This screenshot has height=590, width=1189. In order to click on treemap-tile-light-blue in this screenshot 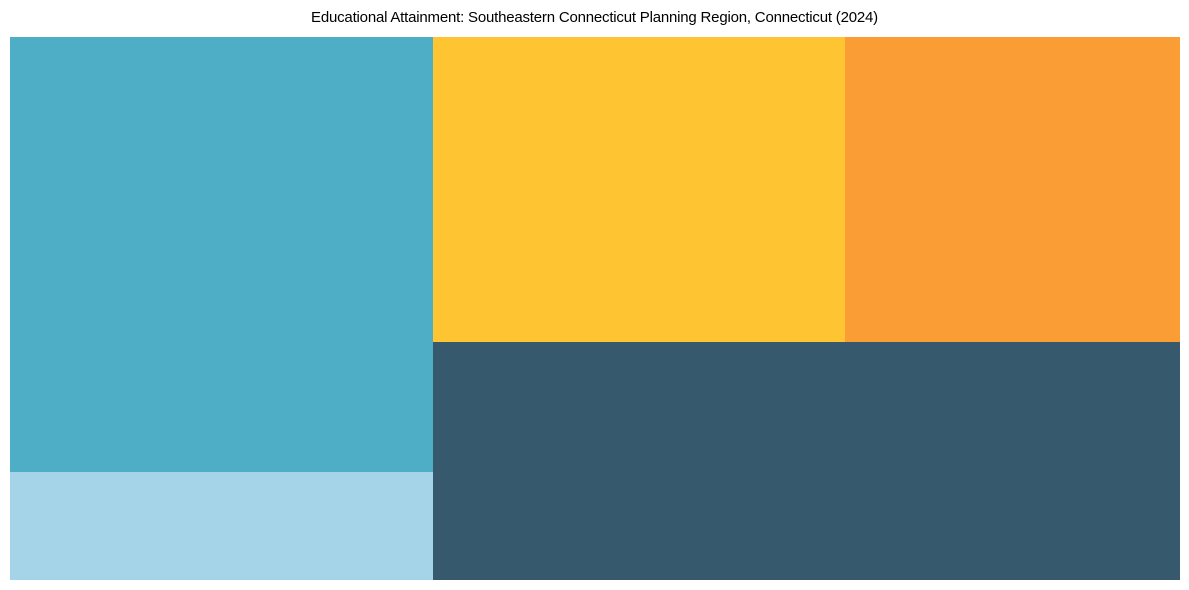, I will do `click(221, 526)`.